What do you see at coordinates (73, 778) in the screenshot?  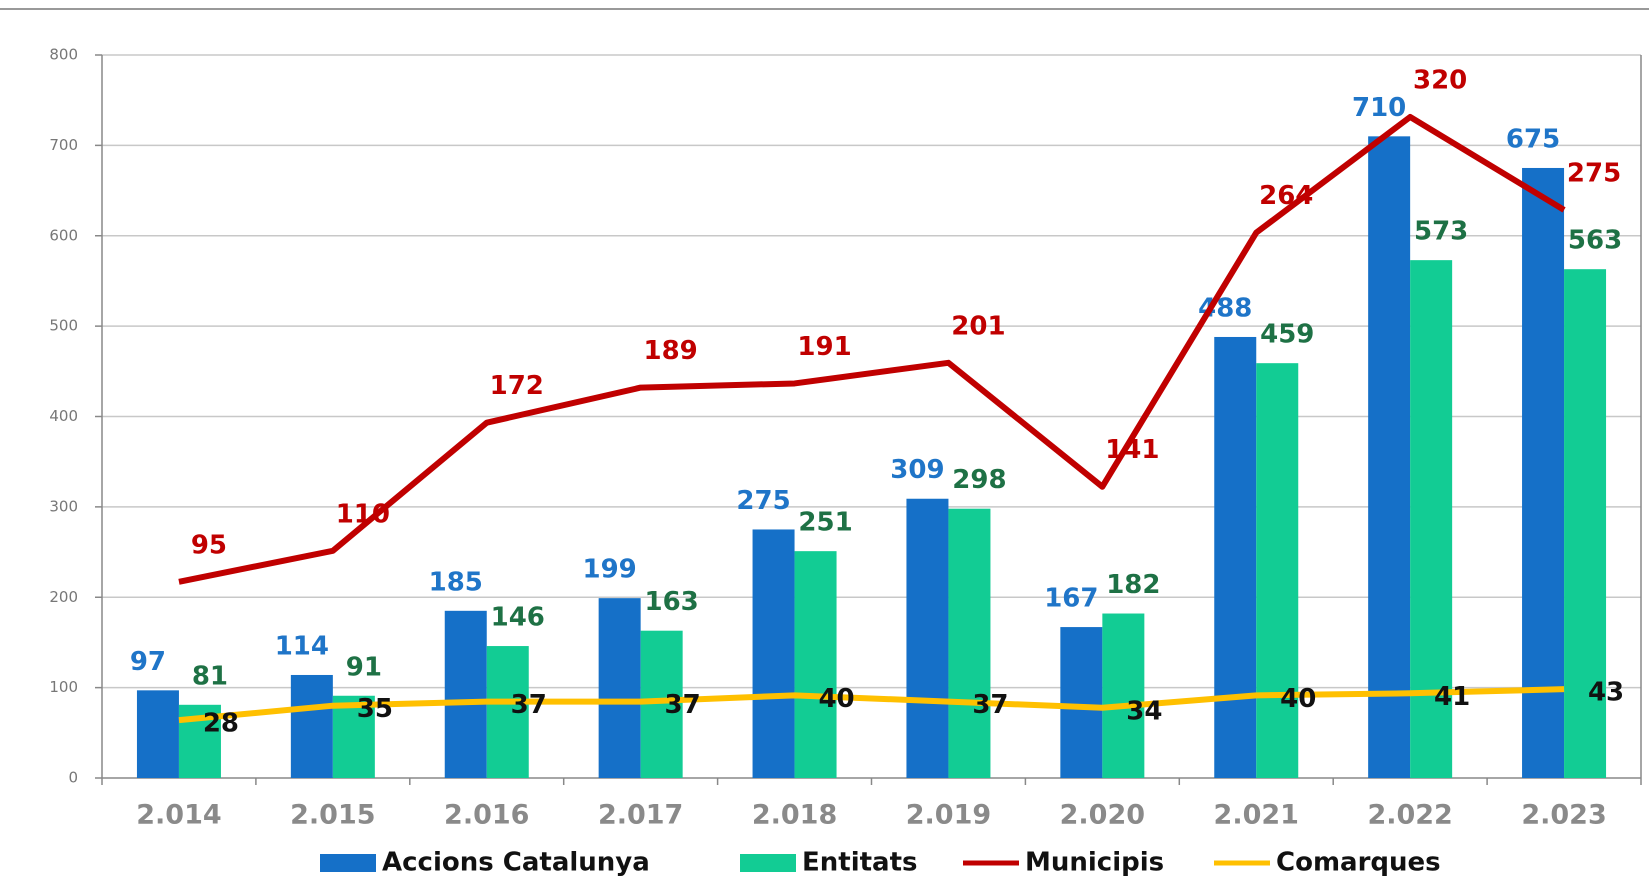 I see `y-tick-label: 0` at bounding box center [73, 778].